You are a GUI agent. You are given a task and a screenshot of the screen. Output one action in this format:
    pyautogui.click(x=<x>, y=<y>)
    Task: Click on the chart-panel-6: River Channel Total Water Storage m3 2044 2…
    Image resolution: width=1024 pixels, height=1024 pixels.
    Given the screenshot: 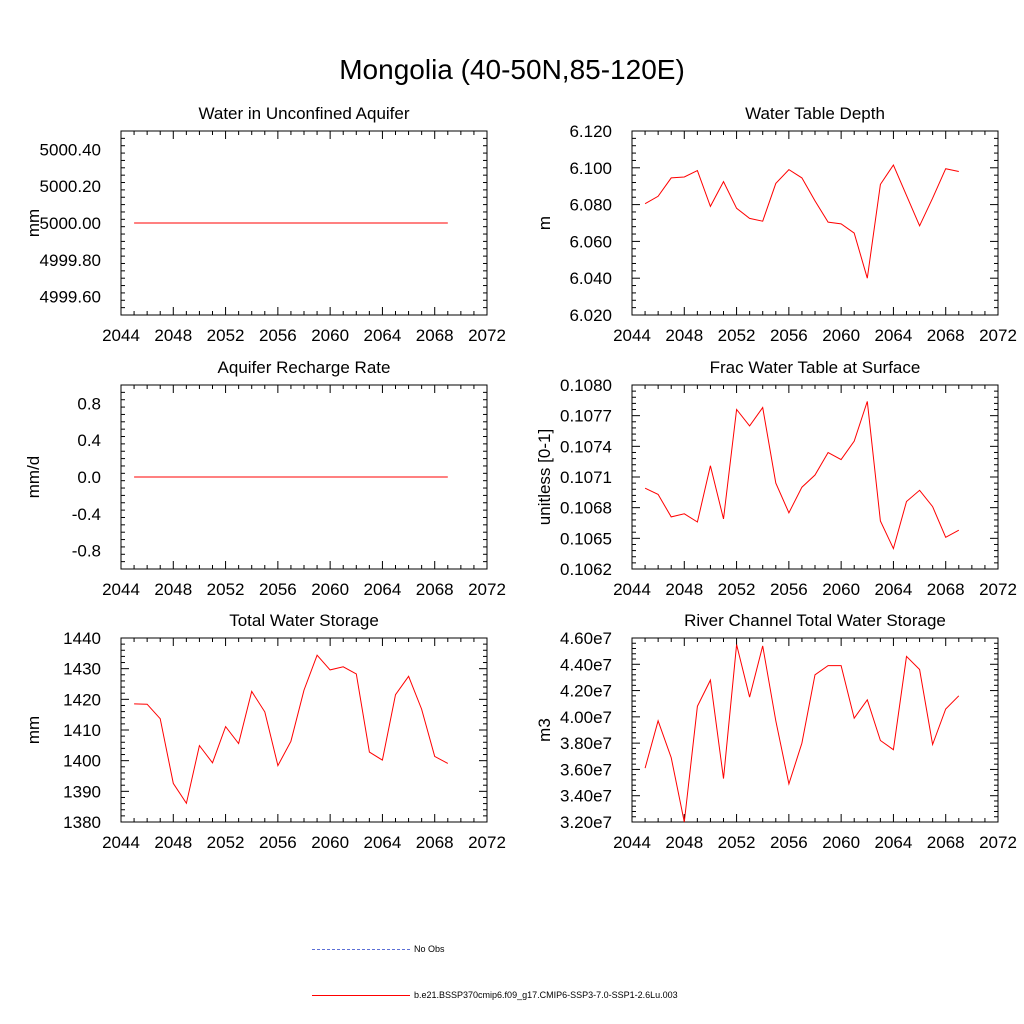 What is the action you would take?
    pyautogui.click(x=776, y=731)
    